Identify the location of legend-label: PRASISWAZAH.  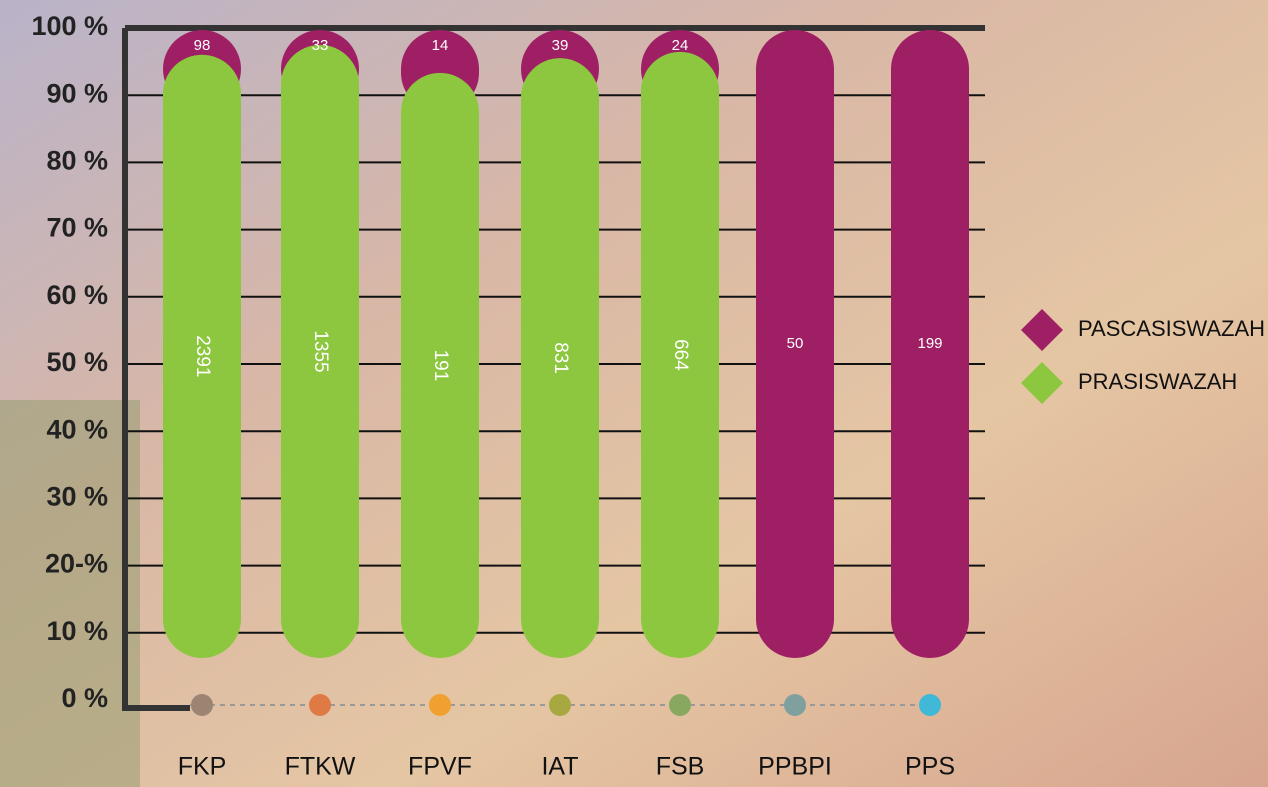
(1157, 381).